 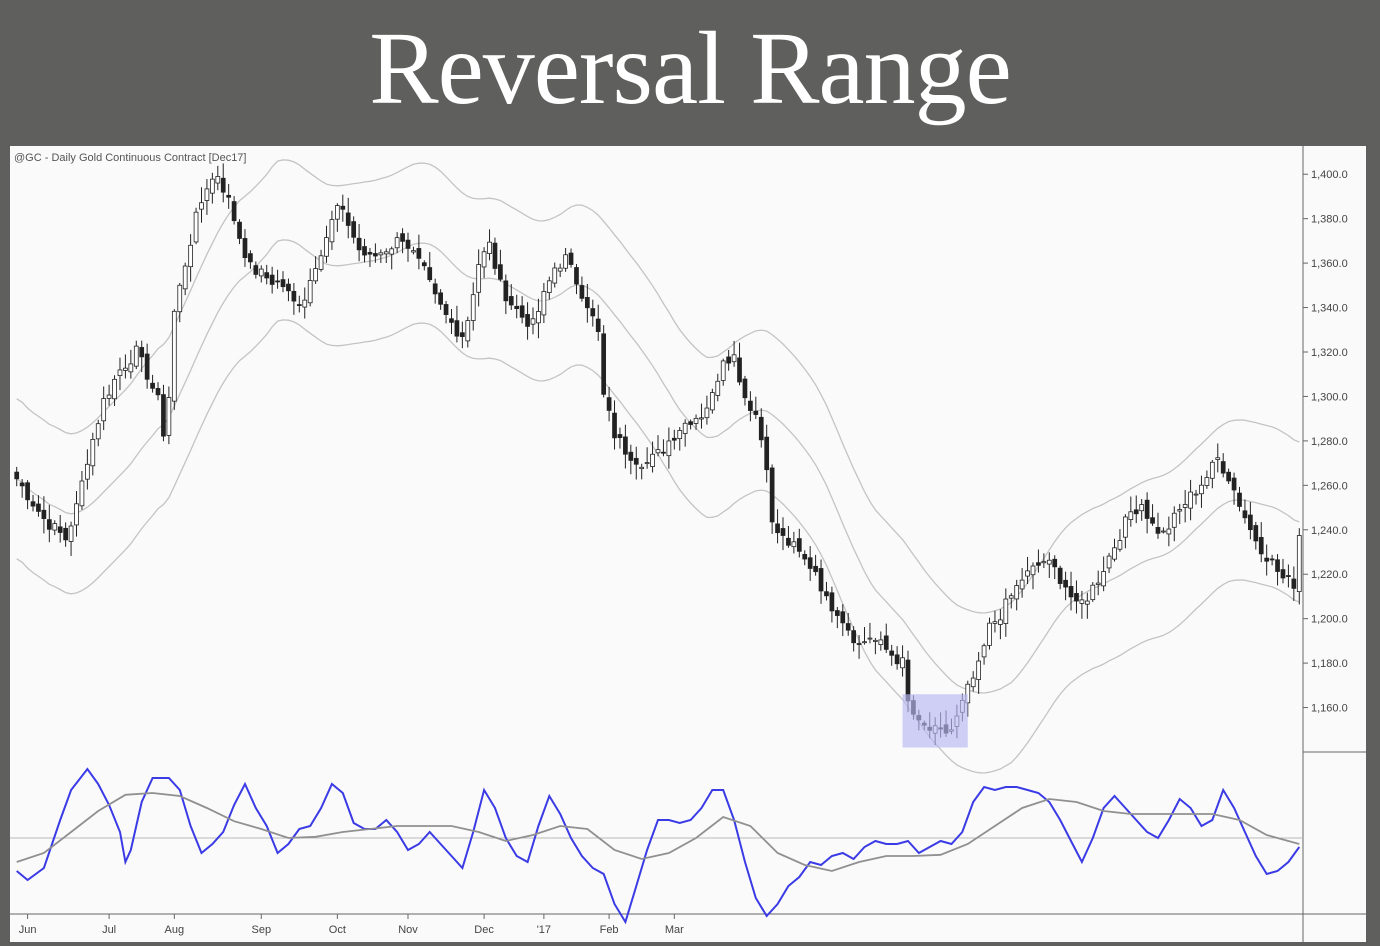 What do you see at coordinates (674, 930) in the screenshot?
I see `time-tick-label: Mar` at bounding box center [674, 930].